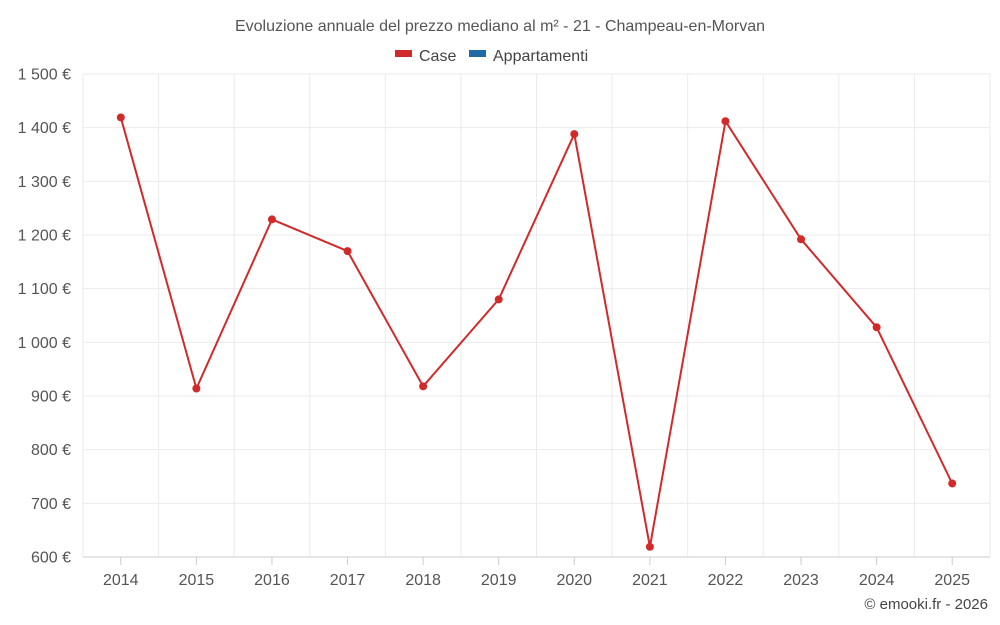 The width and height of the screenshot is (1000, 625). Describe the element at coordinates (44, 128) in the screenshot. I see `y-tick-label: 1 400 €` at that location.